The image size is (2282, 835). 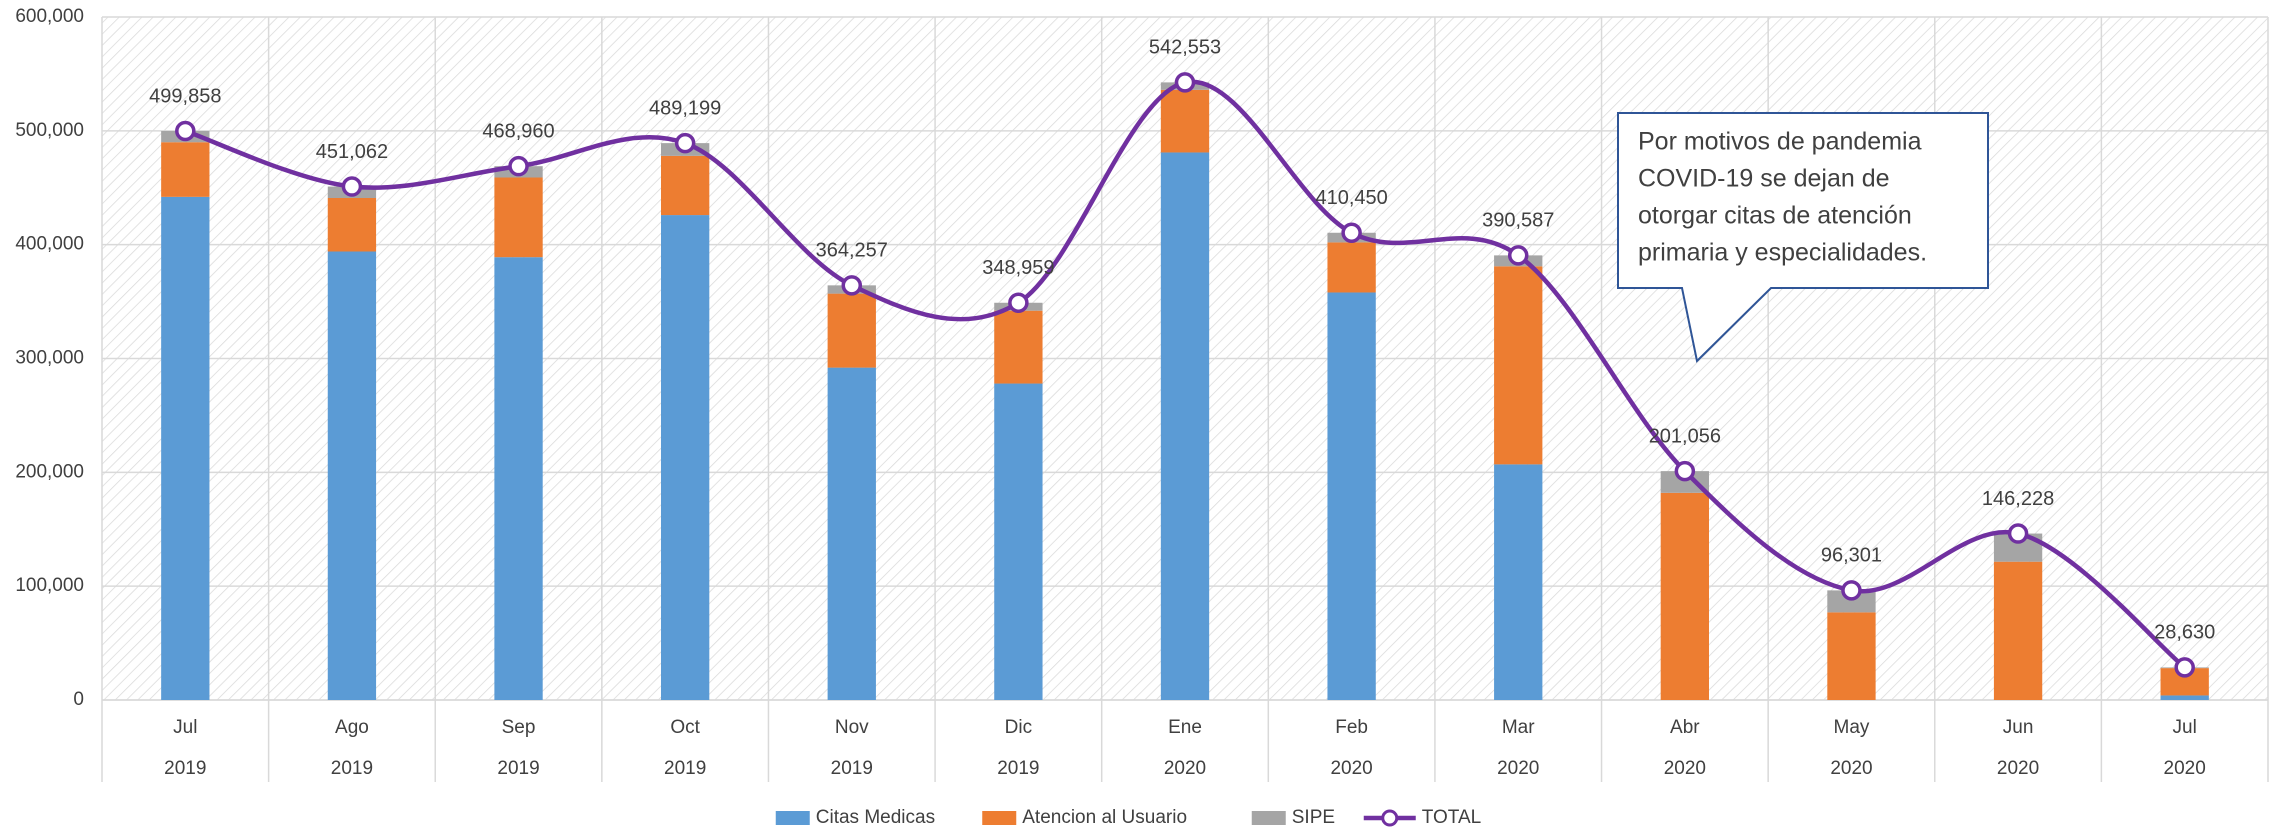 I want to click on data-label: 542,553, so click(x=1185, y=48).